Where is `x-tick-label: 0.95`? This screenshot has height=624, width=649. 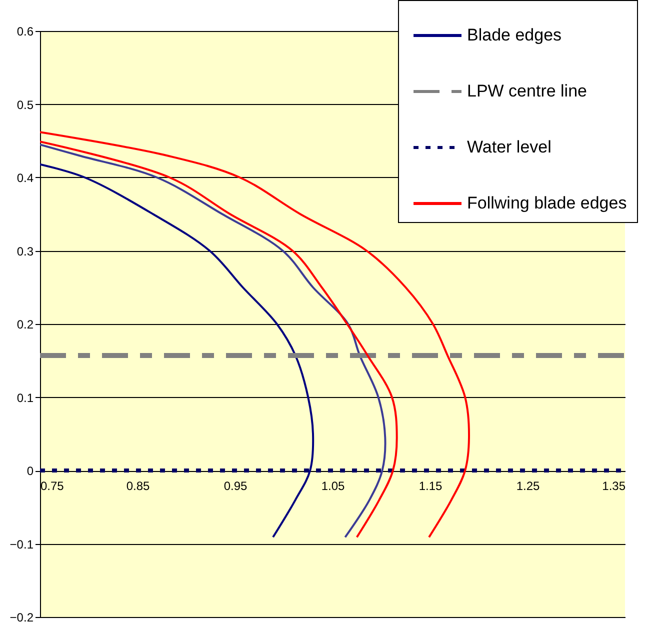
x-tick-label: 0.95 is located at coordinates (236, 486).